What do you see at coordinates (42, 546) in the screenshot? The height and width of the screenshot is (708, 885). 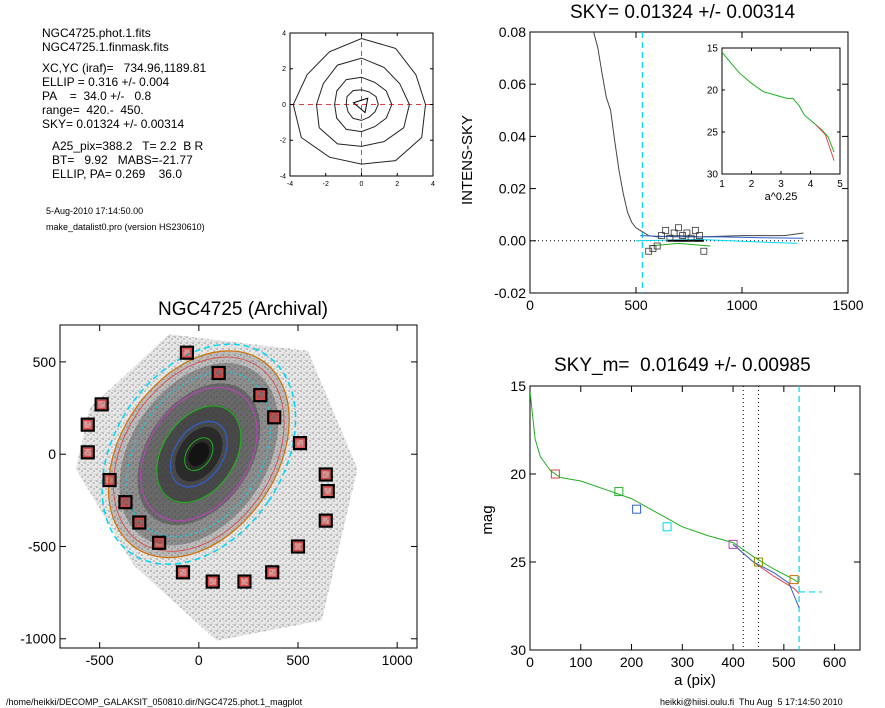 I see `y-tick-label: -500` at bounding box center [42, 546].